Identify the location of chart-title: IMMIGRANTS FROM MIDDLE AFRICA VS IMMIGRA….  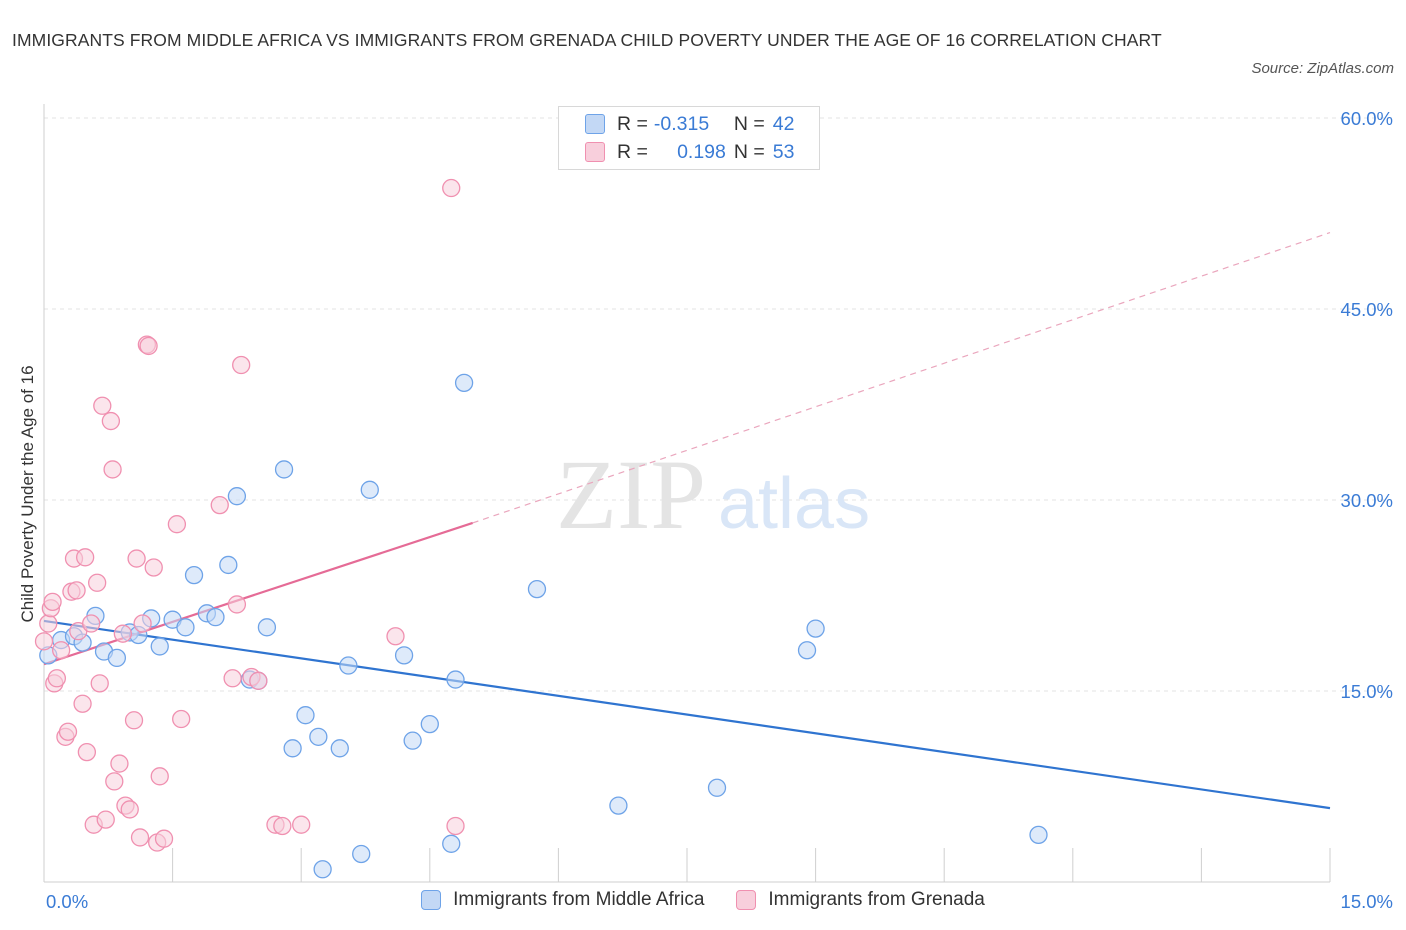
(587, 40).